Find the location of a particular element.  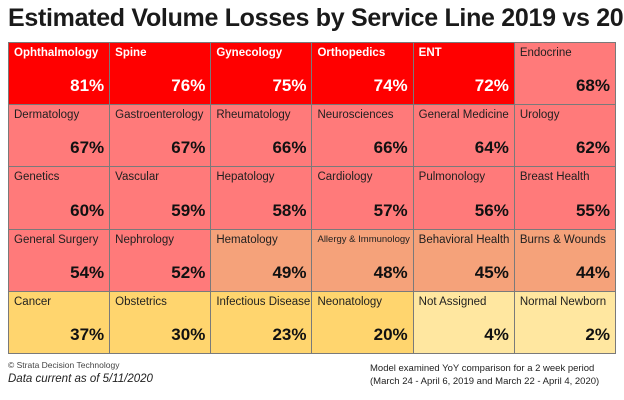

heatmap-cell: Hepatology 58% is located at coordinates (262, 198).